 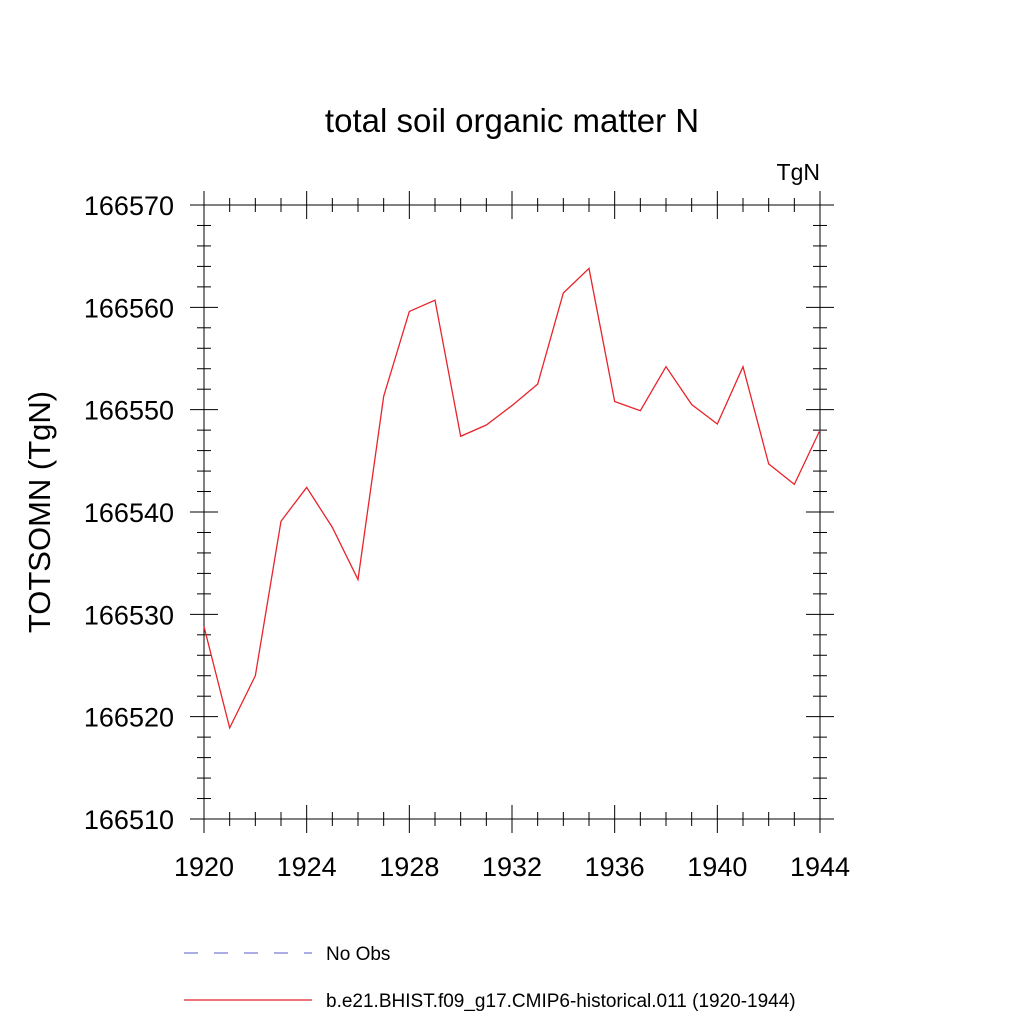 What do you see at coordinates (717, 867) in the screenshot?
I see `x-tick-label: 1940` at bounding box center [717, 867].